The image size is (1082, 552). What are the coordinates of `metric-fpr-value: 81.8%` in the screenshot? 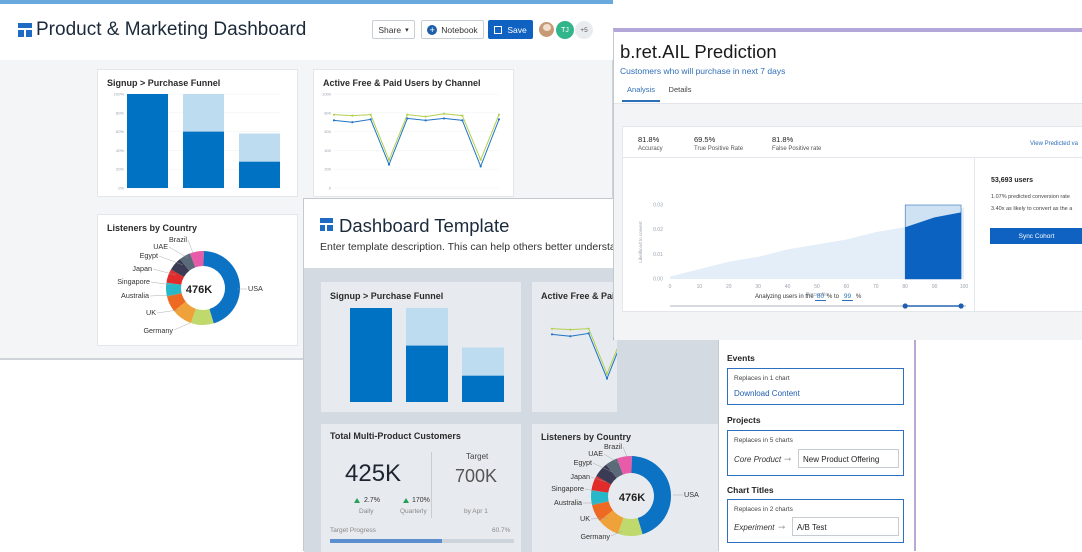 It's located at (783, 139).